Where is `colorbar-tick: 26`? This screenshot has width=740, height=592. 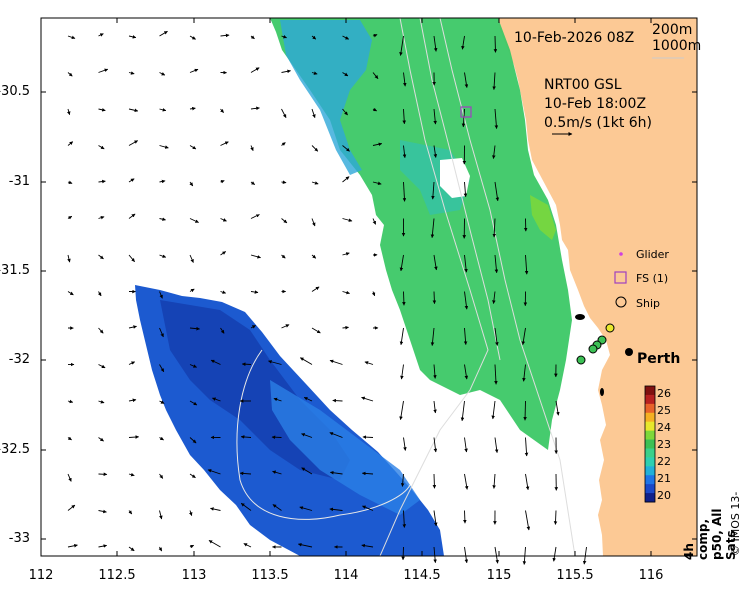
colorbar-tick: 26 is located at coordinates (664, 393).